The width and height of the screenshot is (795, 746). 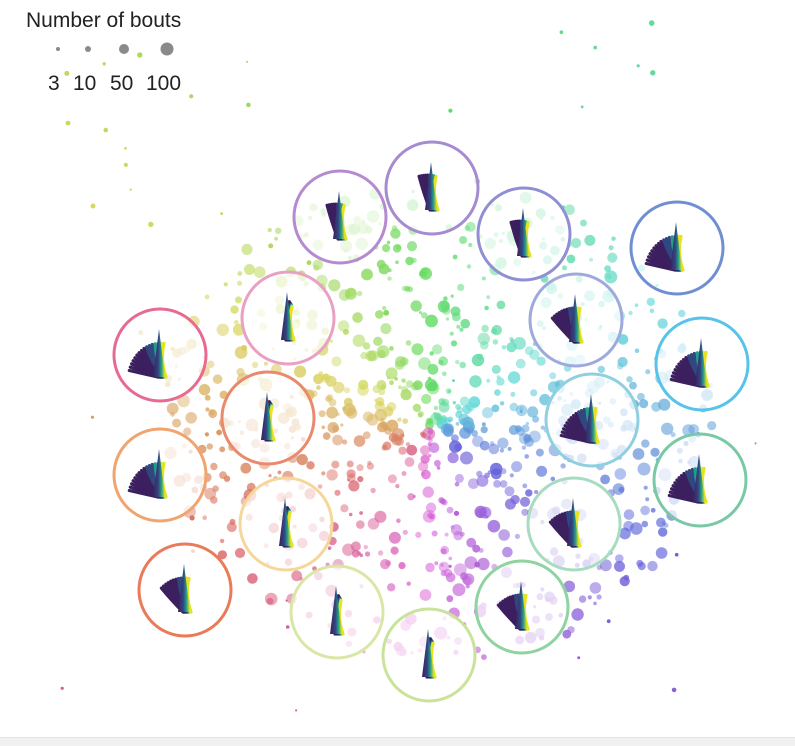 I want to click on legend-label-50: 50, so click(x=121, y=83).